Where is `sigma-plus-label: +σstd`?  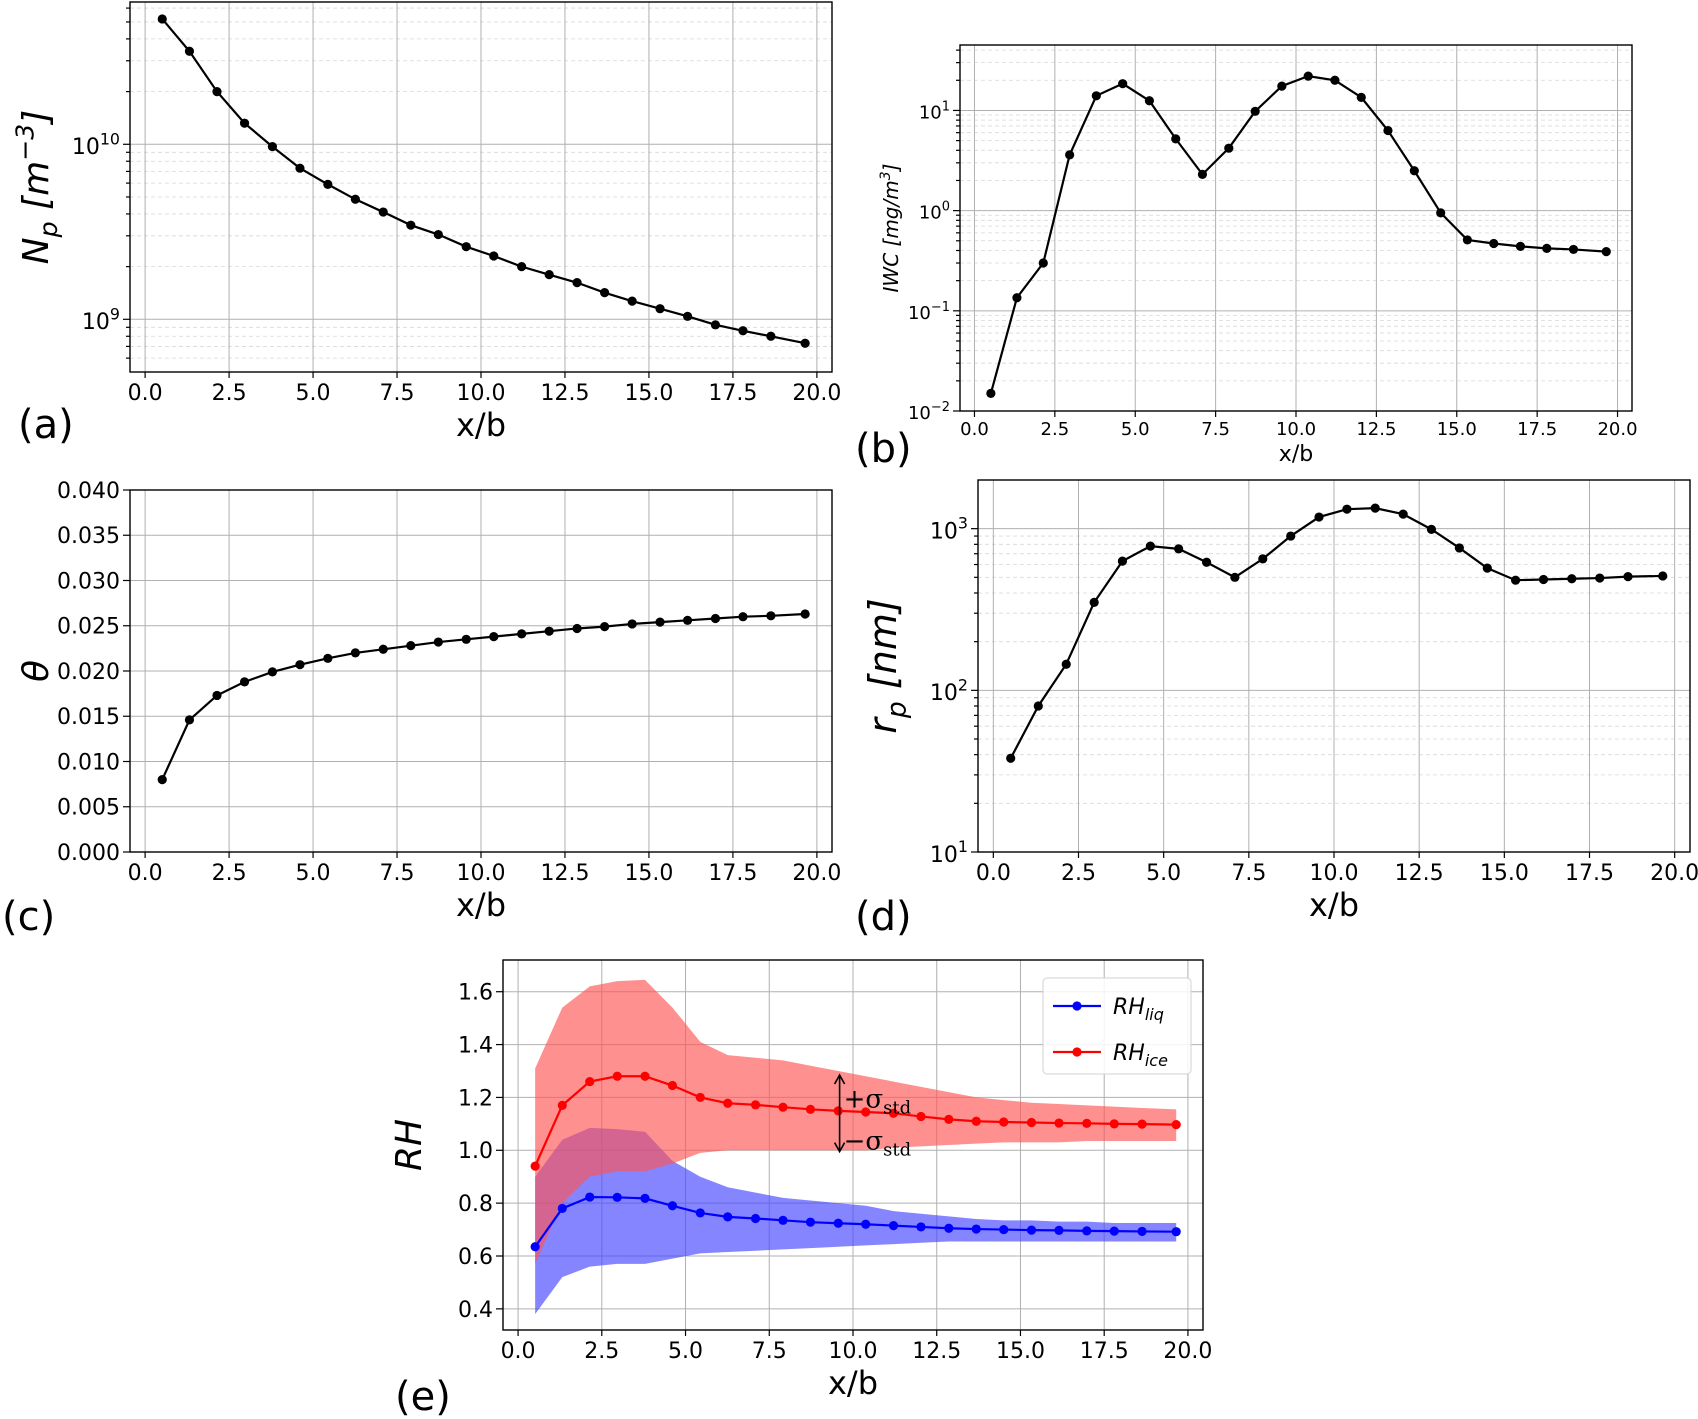
sigma-plus-label: +σstd is located at coordinates (878, 1101).